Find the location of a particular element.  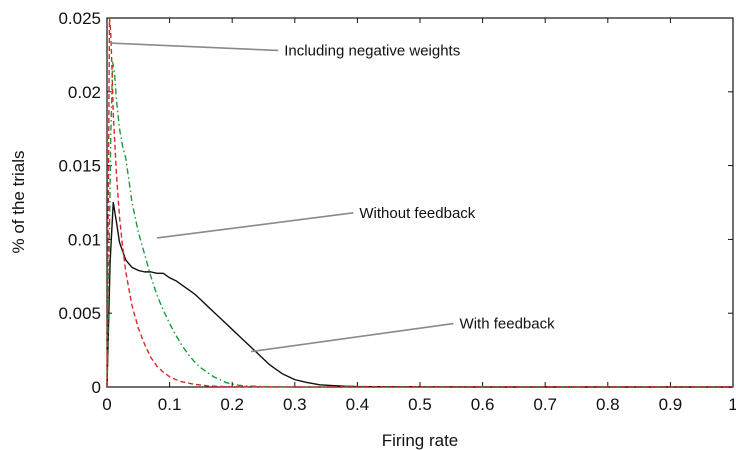

x-tick-label: 0.7 is located at coordinates (545, 404).